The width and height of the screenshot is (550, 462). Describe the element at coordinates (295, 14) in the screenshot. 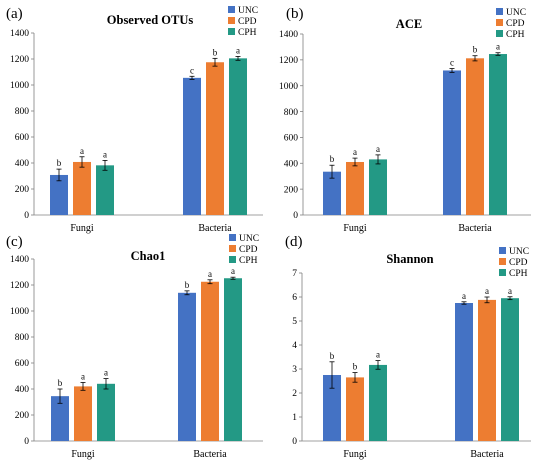

I see `panel-label: (b)` at that location.